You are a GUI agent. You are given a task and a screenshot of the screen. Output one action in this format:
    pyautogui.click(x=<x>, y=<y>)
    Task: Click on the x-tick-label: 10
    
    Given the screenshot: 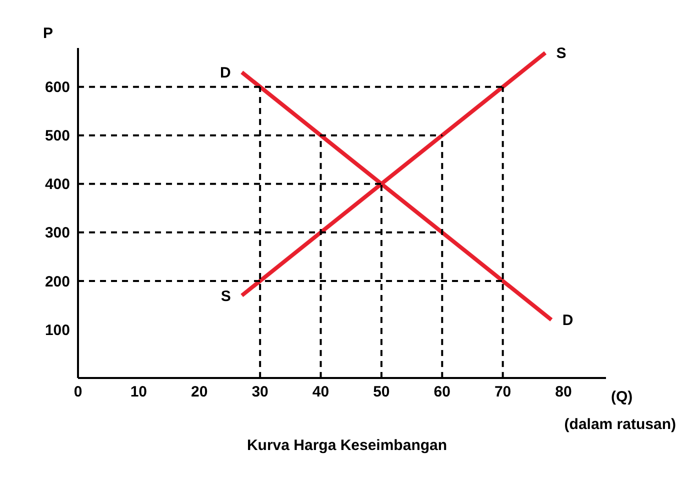 What is the action you would take?
    pyautogui.click(x=139, y=392)
    